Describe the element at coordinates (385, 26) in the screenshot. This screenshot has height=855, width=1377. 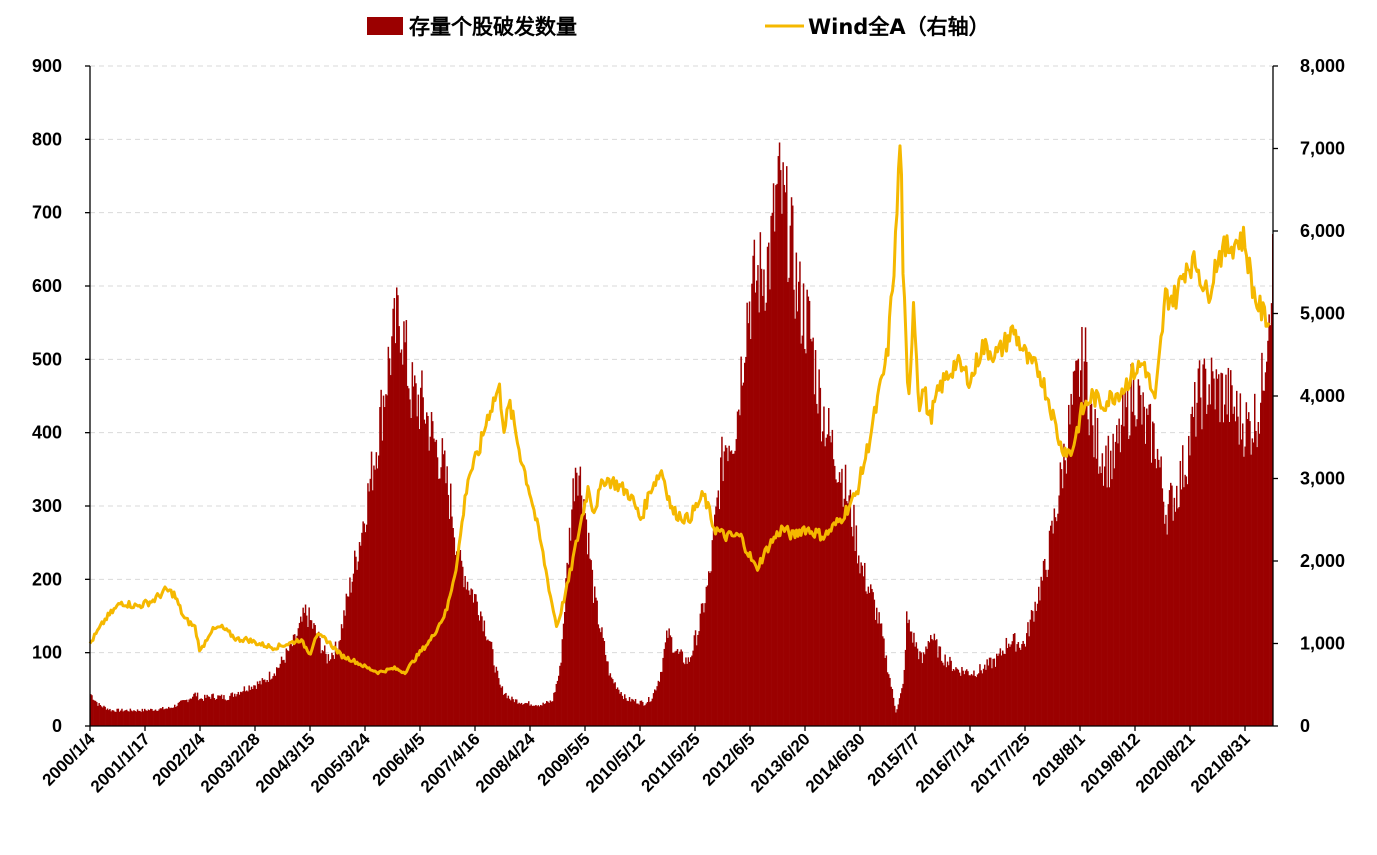
I see `legend-swatch-bars` at that location.